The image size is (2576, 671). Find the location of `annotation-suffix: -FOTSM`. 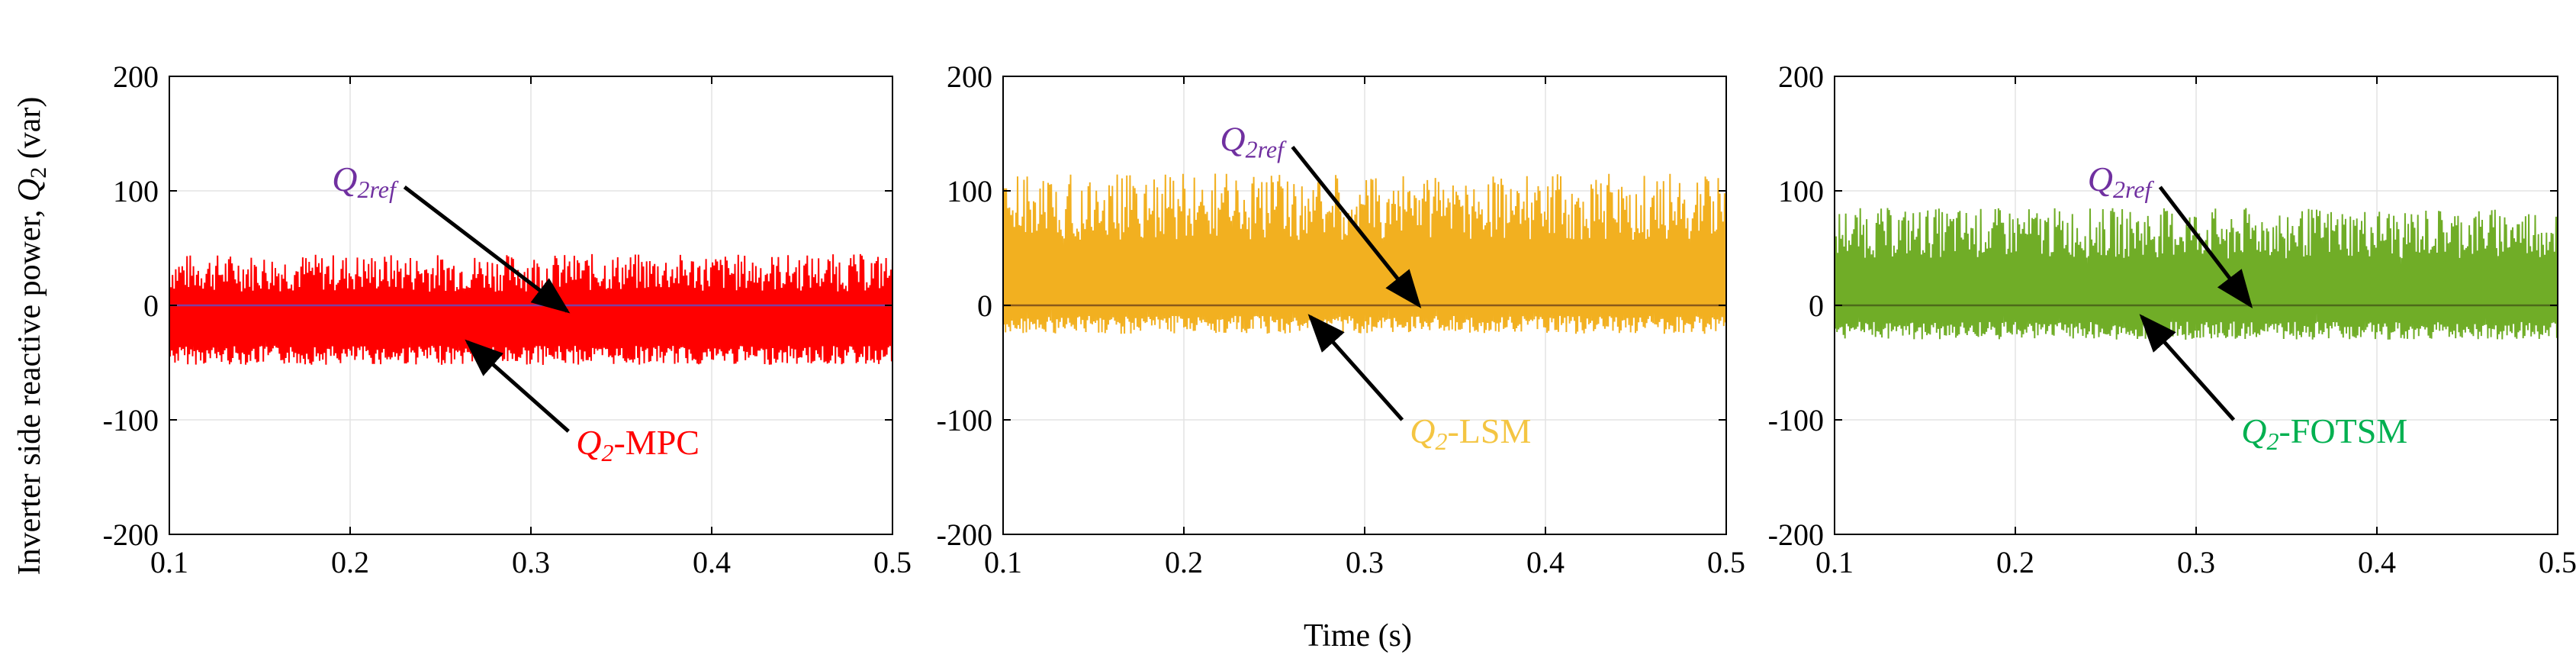

annotation-suffix: -FOTSM is located at coordinates (2343, 430).